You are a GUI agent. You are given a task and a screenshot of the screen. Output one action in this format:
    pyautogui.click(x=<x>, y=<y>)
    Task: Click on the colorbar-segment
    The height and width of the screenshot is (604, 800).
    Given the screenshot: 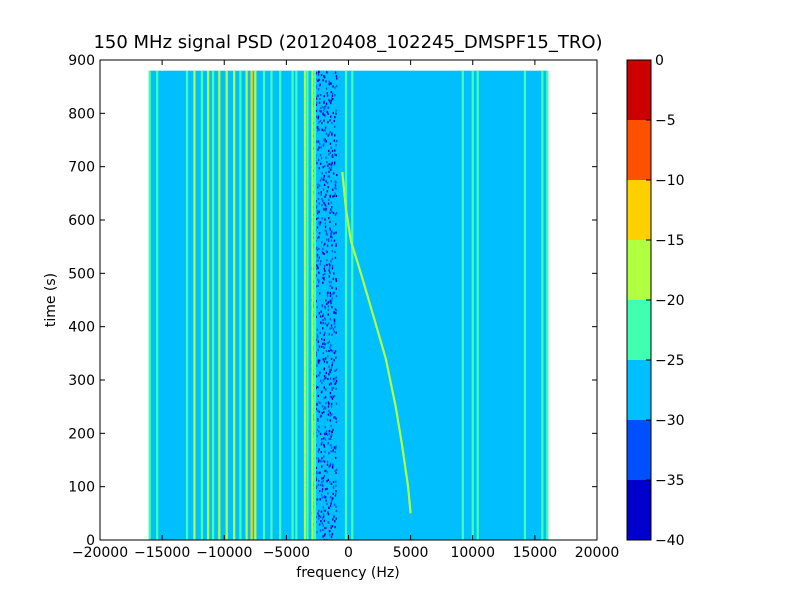 What is the action you would take?
    pyautogui.click(x=639, y=510)
    